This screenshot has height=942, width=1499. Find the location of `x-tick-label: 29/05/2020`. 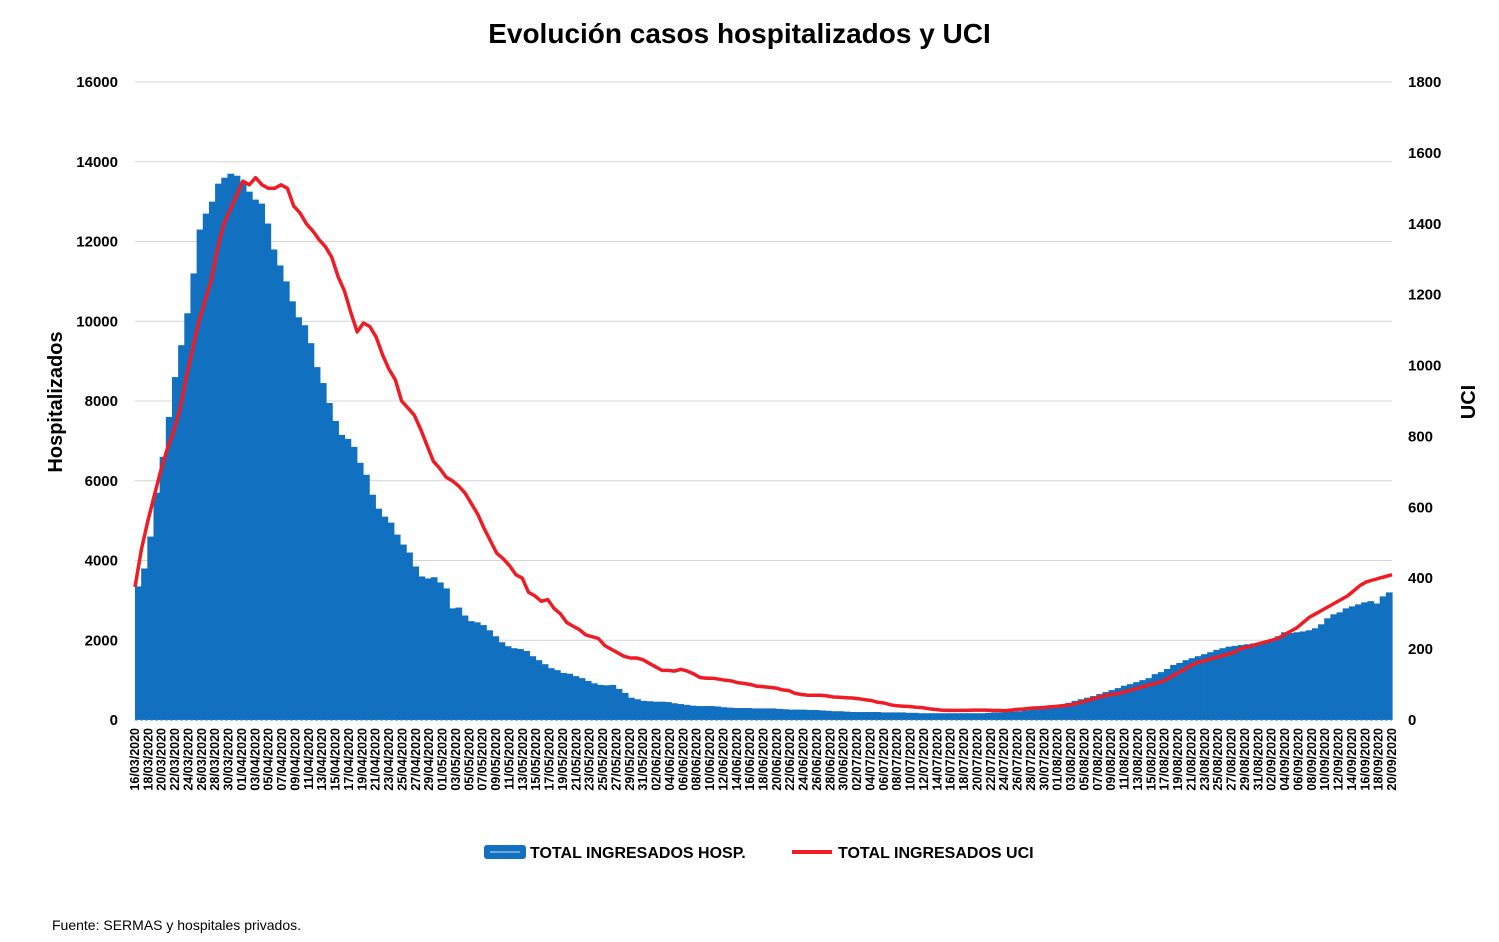

x-tick-label: 29/05/2020 is located at coordinates (630, 759).